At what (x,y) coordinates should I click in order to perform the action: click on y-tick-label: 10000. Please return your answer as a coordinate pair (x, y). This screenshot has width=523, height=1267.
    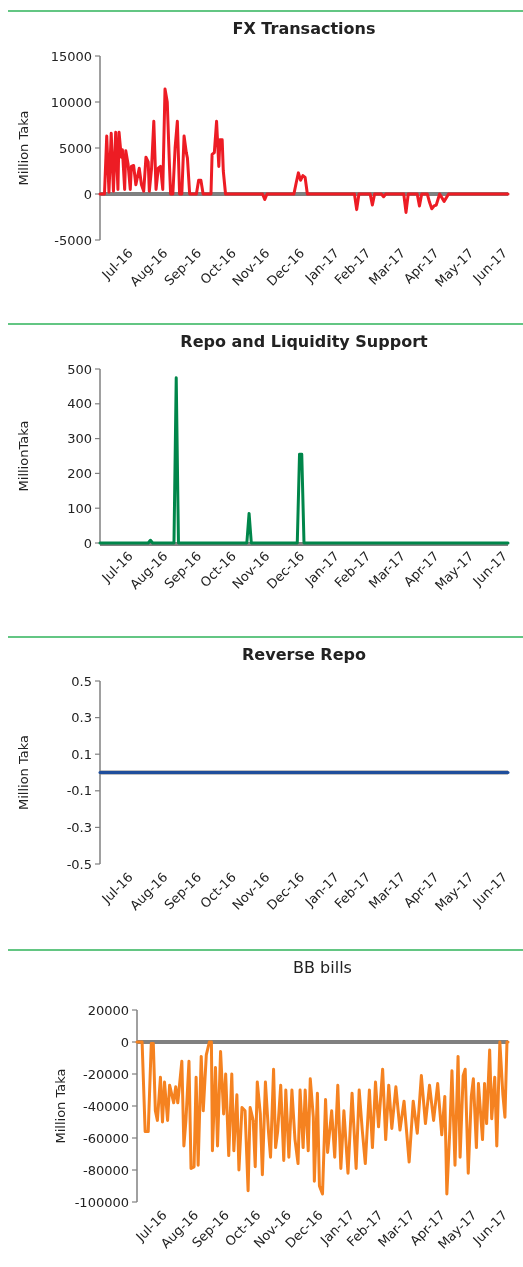
    Looking at the image, I should click on (71, 102).